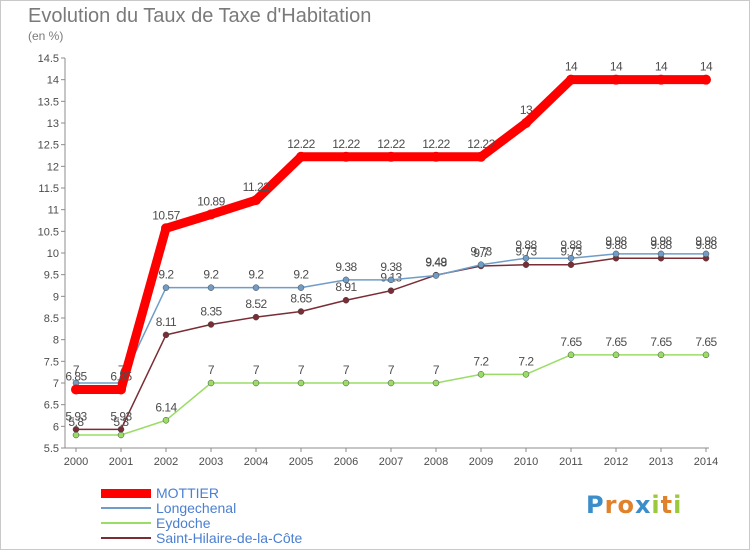 The height and width of the screenshot is (550, 750). I want to click on legend-item-saint-hilaire: Saint-Hilaire-de-la-Côte, so click(201, 538).